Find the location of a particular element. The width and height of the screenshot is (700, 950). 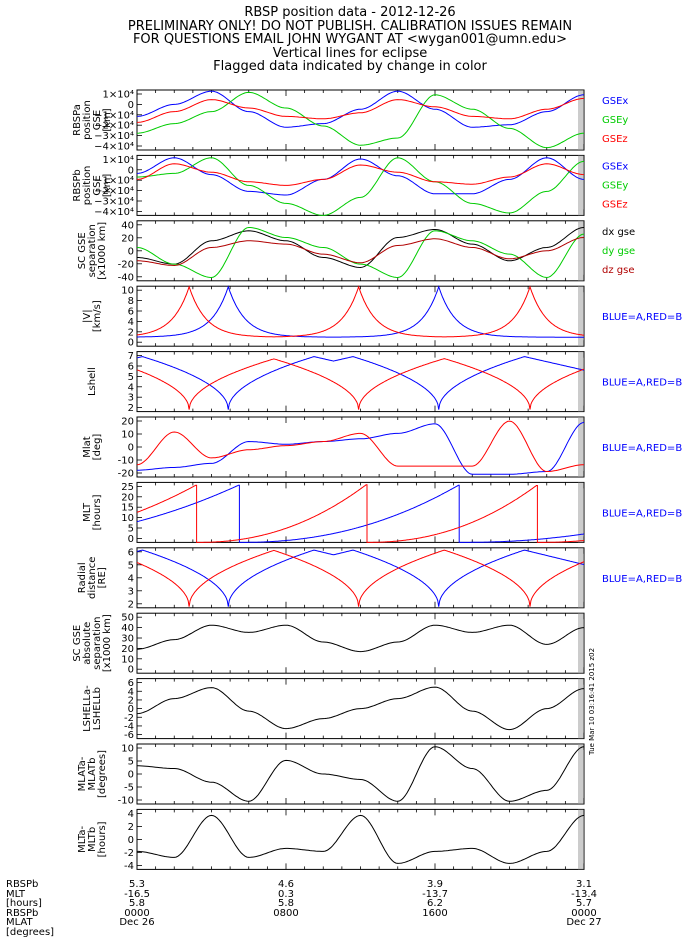

footer-column: 5.3 -16.5 5.8 0000 Dec 26 is located at coordinates (137, 904).